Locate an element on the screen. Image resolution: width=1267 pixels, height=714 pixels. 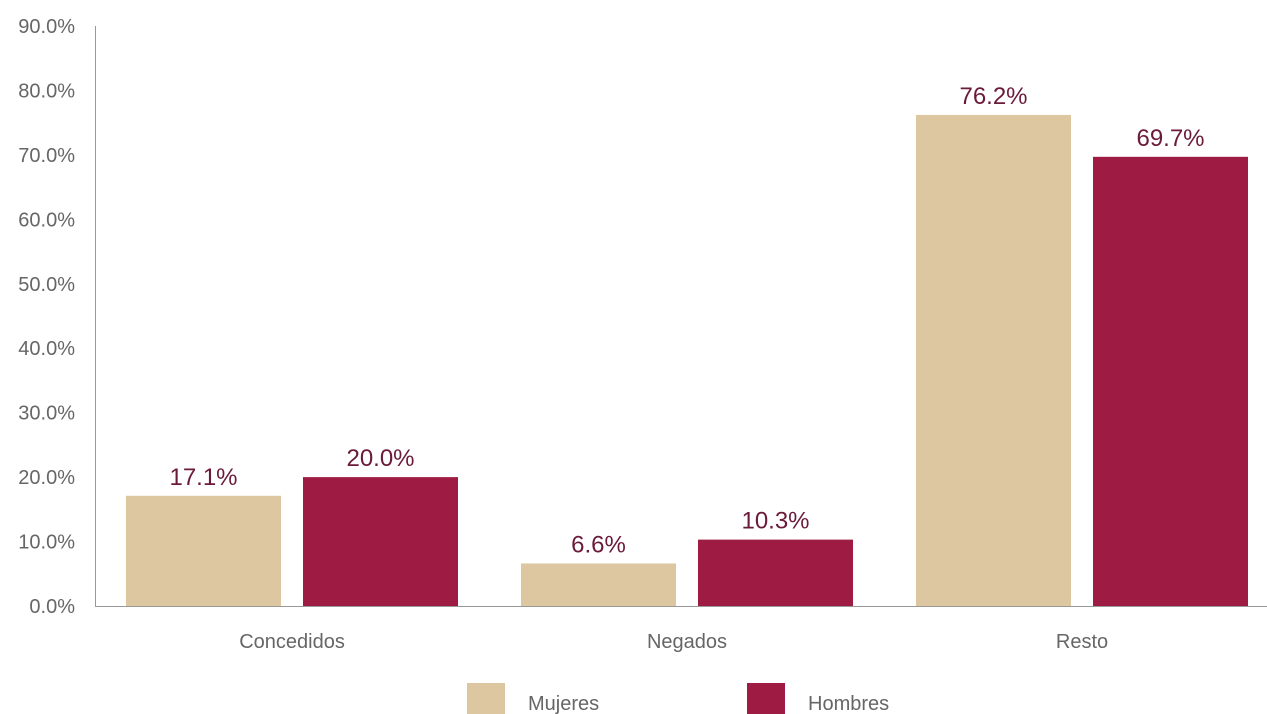
legend-swatch-mujeres is located at coordinates (486, 698).